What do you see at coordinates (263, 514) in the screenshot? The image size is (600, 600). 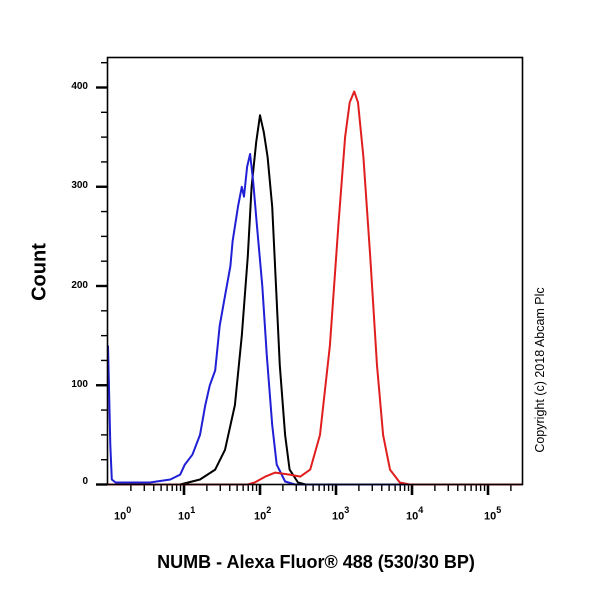 I see `x-tick-label-1e2: 10²` at bounding box center [263, 514].